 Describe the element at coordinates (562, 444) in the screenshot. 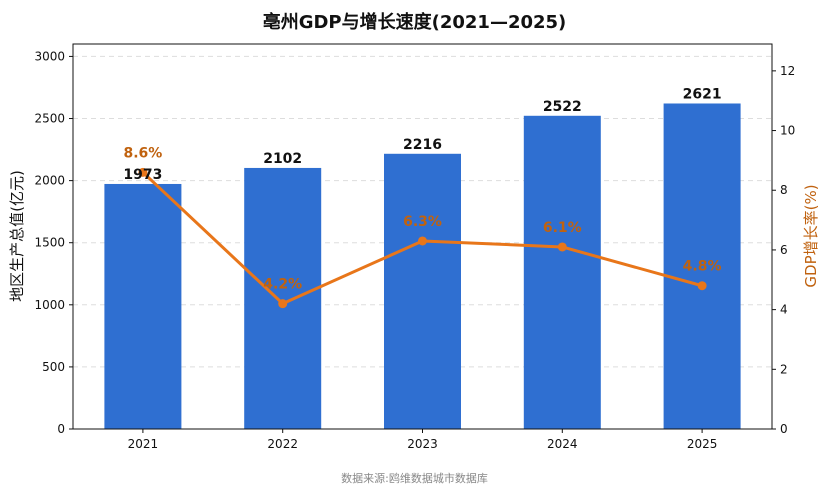

I see `x-tick-label: 2024` at that location.